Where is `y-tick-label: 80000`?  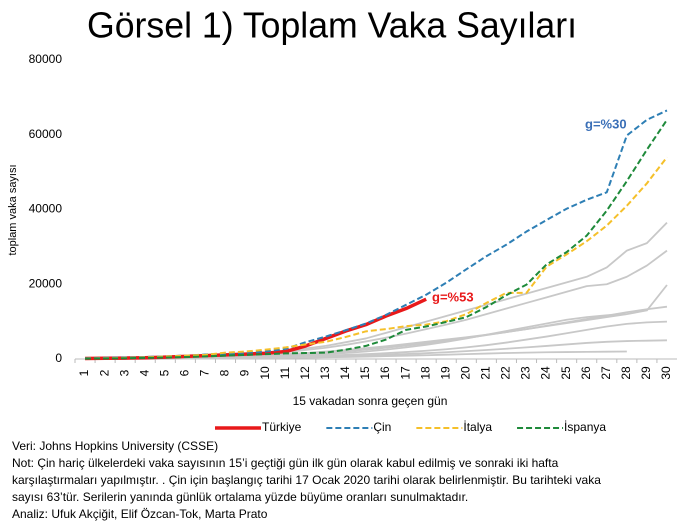
y-tick-label: 80000 is located at coordinates (46, 59).